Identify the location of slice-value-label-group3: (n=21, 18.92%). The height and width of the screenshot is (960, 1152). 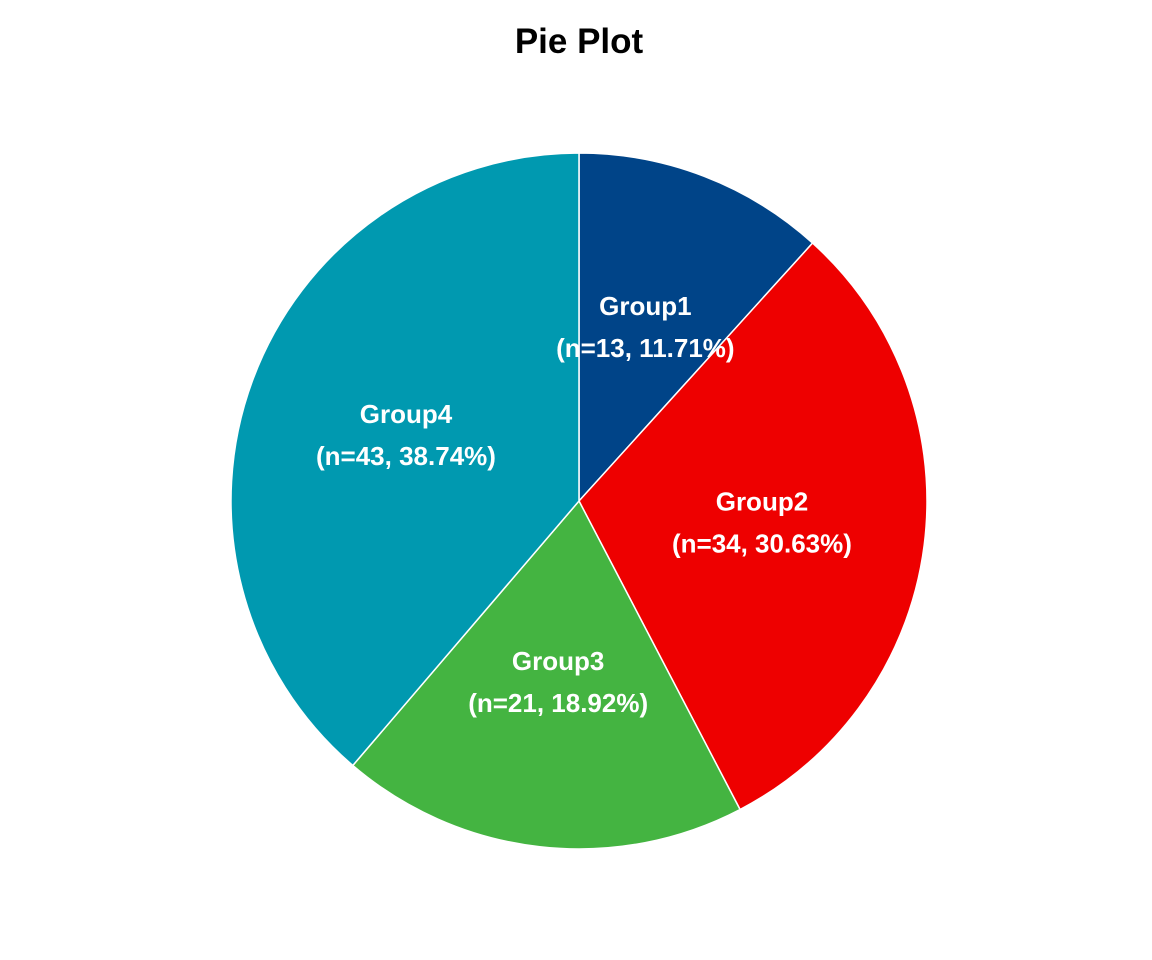
(558, 703).